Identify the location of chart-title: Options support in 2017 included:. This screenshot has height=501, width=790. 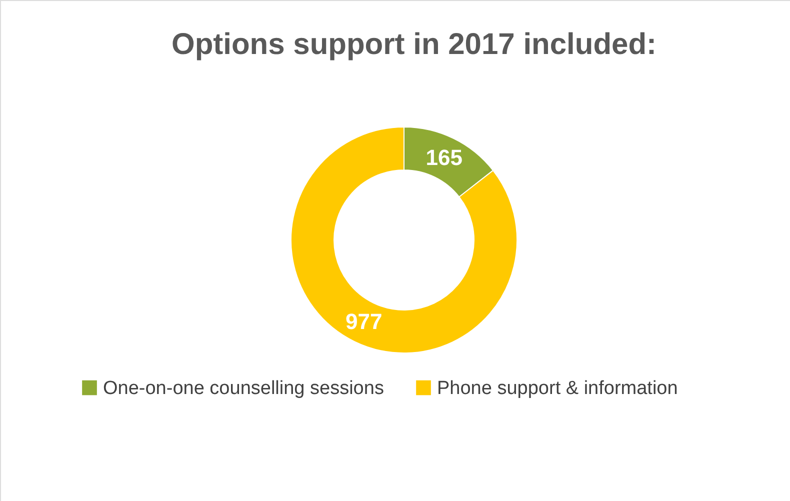
(414, 44).